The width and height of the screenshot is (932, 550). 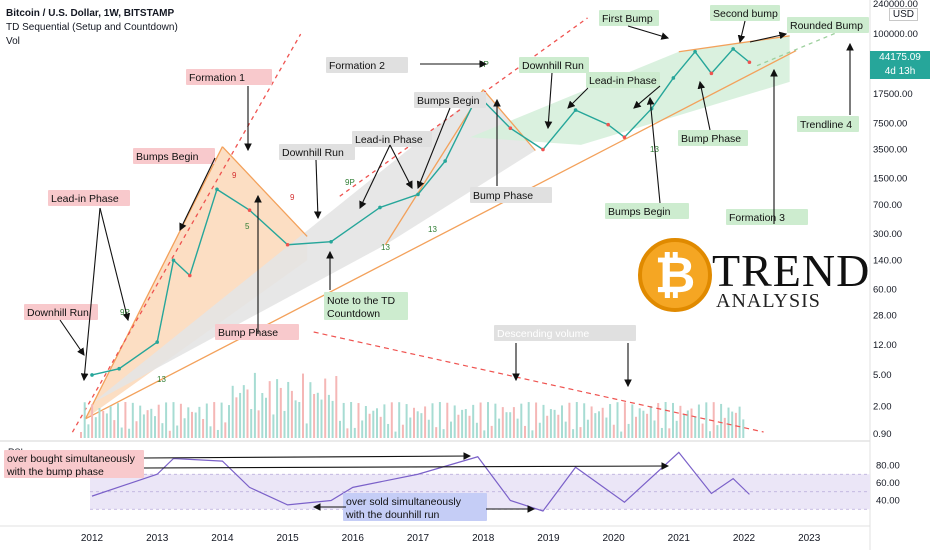 What do you see at coordinates (887, 260) in the screenshot?
I see `price-tick-label: 140.00` at bounding box center [887, 260].